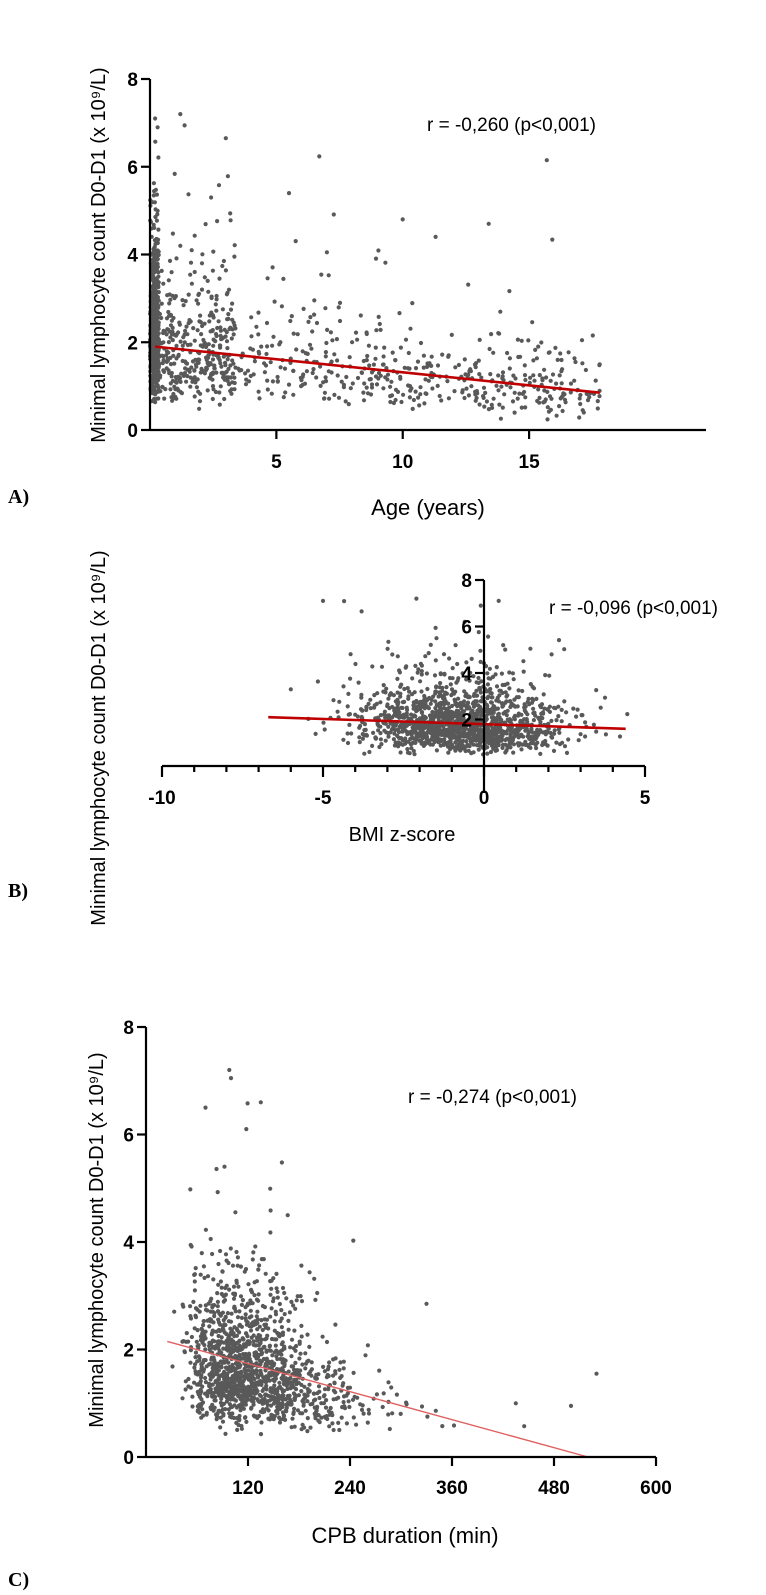  What do you see at coordinates (378, 1399) in the screenshot?
I see `panel-c-regression` at bounding box center [378, 1399].